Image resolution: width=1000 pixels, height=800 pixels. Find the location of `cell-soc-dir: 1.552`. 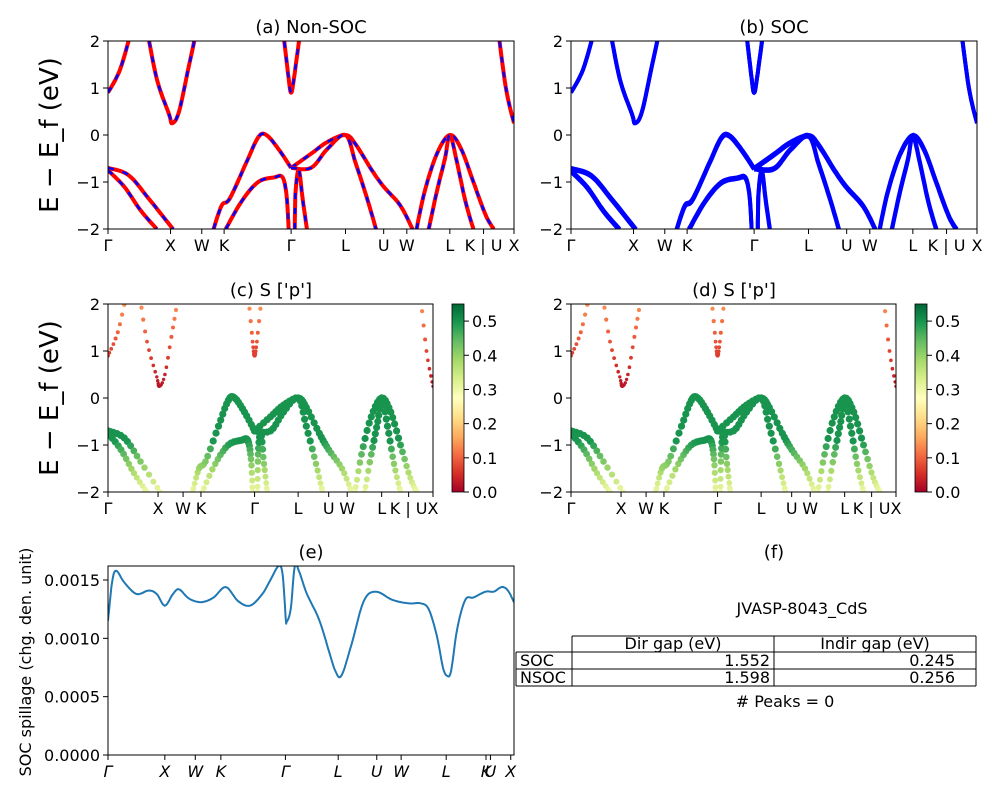

cell-soc-dir: 1.552 is located at coordinates (747, 660).